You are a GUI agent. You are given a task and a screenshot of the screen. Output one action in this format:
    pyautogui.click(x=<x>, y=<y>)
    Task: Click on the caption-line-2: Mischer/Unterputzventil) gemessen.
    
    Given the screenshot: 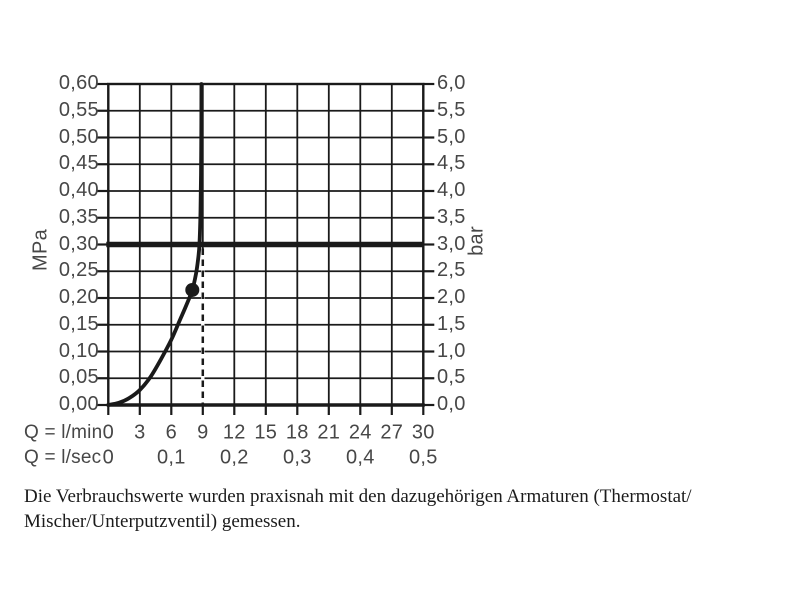 What is the action you would take?
    pyautogui.click(x=162, y=521)
    